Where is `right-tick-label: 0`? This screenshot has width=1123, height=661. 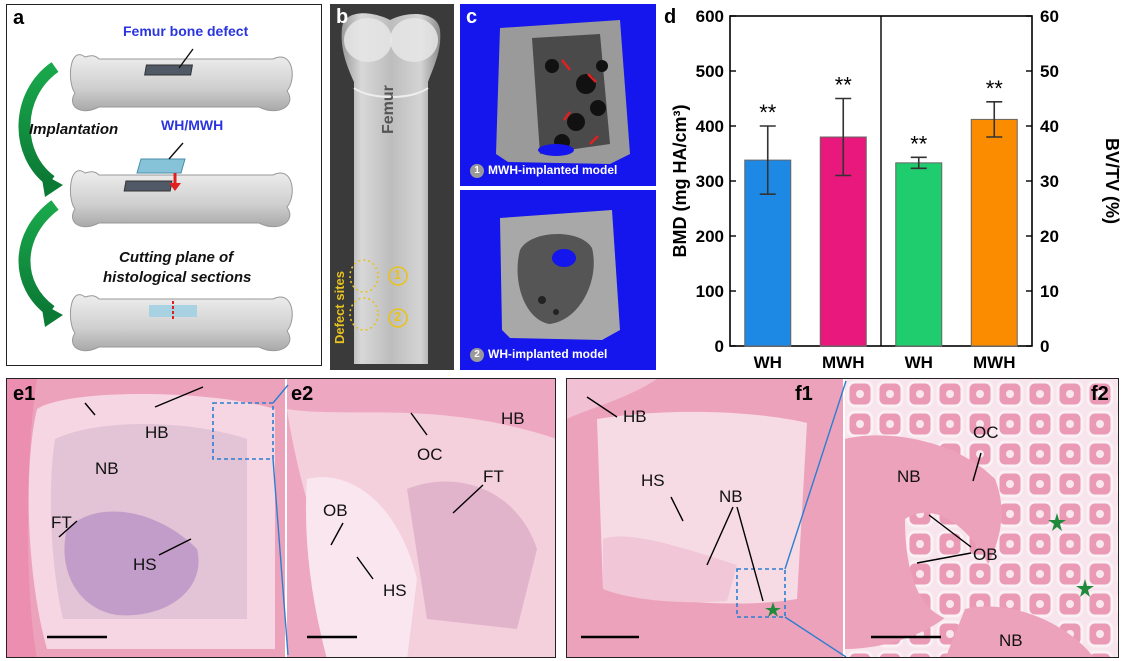 right-tick-label: 0 is located at coordinates (1044, 346).